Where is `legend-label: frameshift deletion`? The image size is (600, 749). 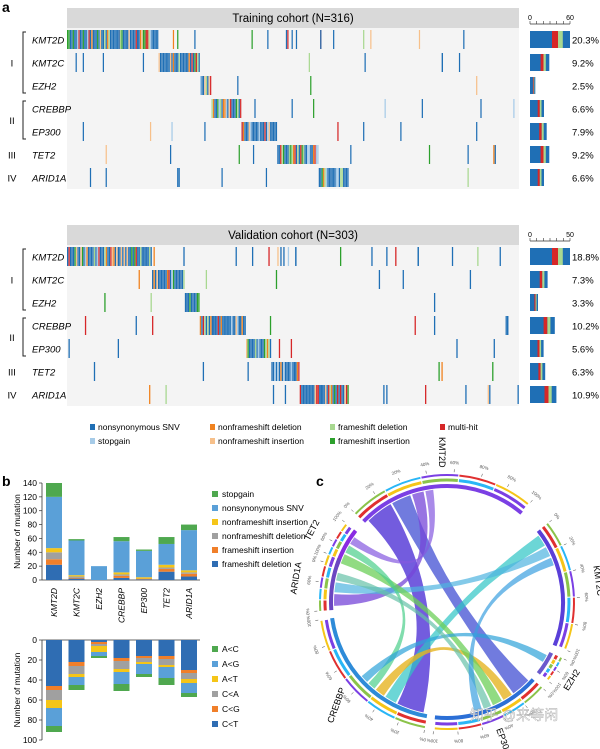 legend-label: frameshift deletion is located at coordinates (257, 564).